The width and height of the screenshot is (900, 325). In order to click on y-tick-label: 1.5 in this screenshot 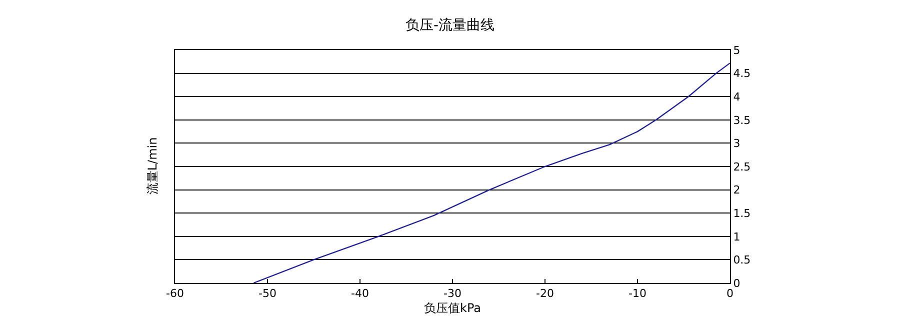, I will do `click(742, 213)`.